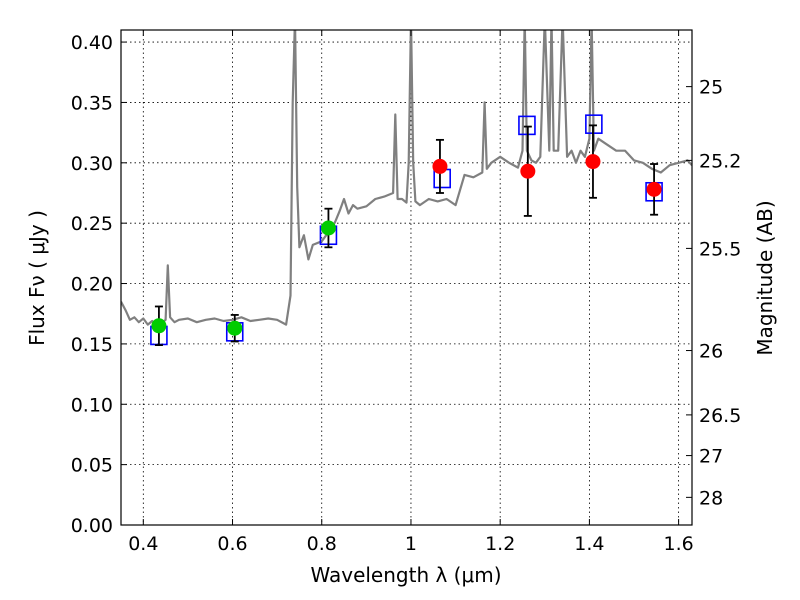 This screenshot has width=800, height=600. What do you see at coordinates (92, 224) in the screenshot?
I see `y-tick-label: 0.25` at bounding box center [92, 224].